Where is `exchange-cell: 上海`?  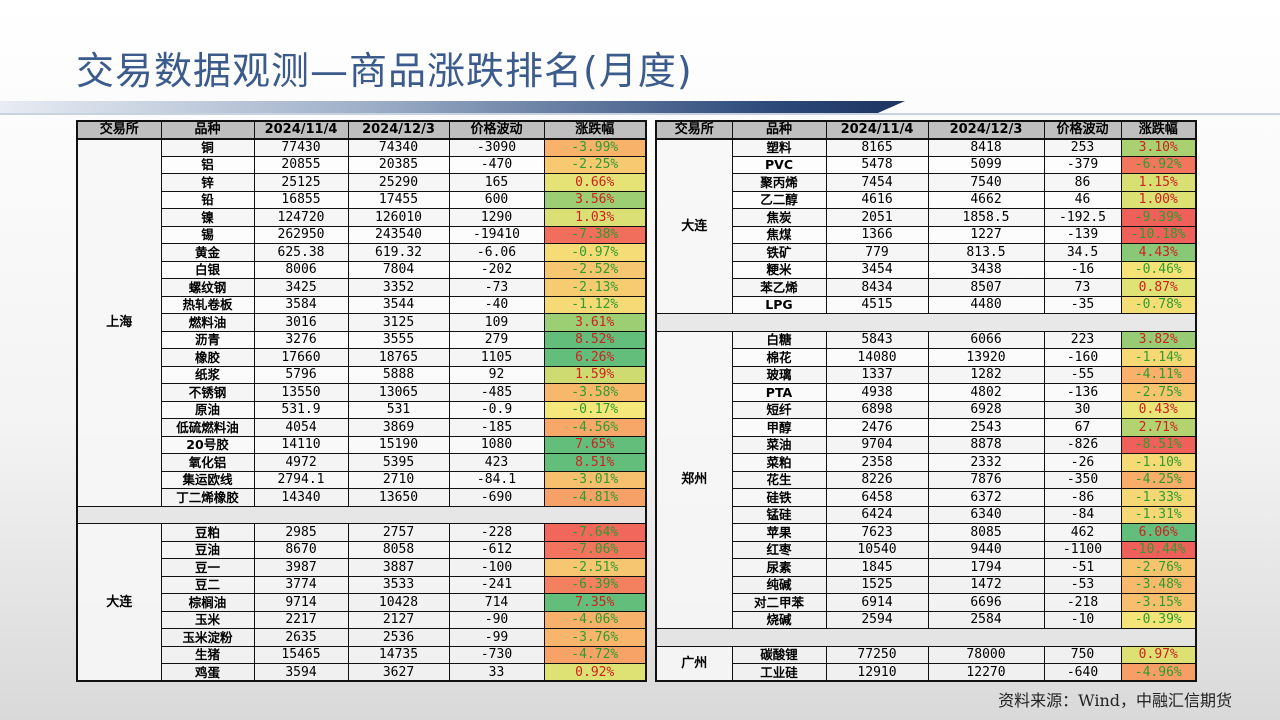 exchange-cell: 上海 is located at coordinates (119, 322).